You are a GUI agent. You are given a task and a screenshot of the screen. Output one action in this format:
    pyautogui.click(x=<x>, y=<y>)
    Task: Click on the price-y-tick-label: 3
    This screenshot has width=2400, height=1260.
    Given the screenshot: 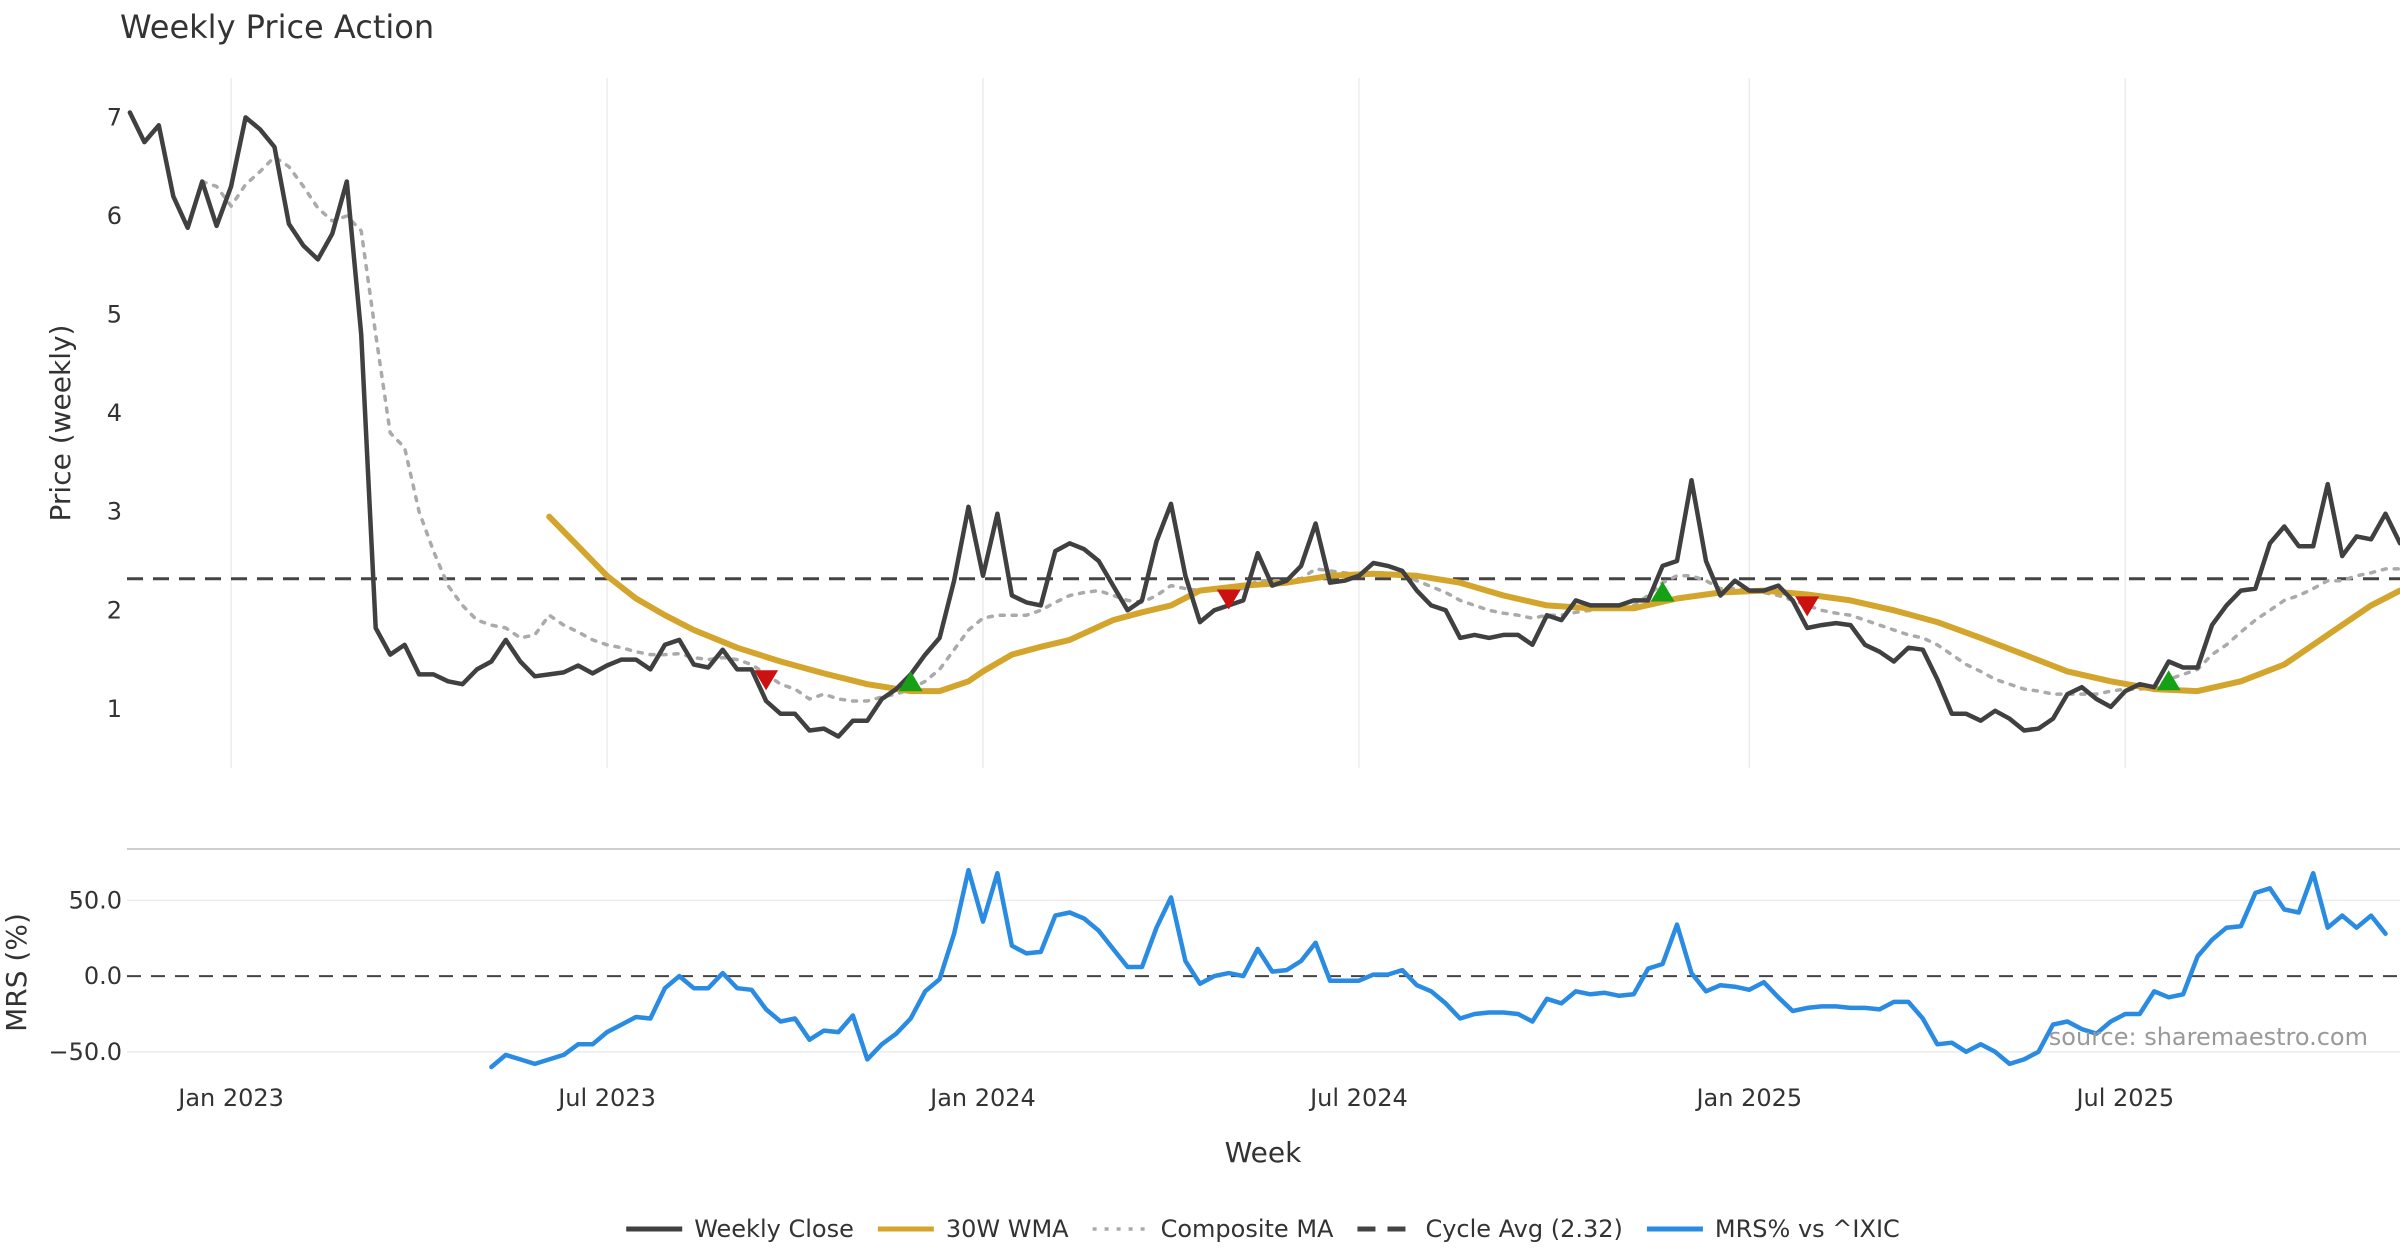 What is the action you would take?
    pyautogui.click(x=114, y=512)
    